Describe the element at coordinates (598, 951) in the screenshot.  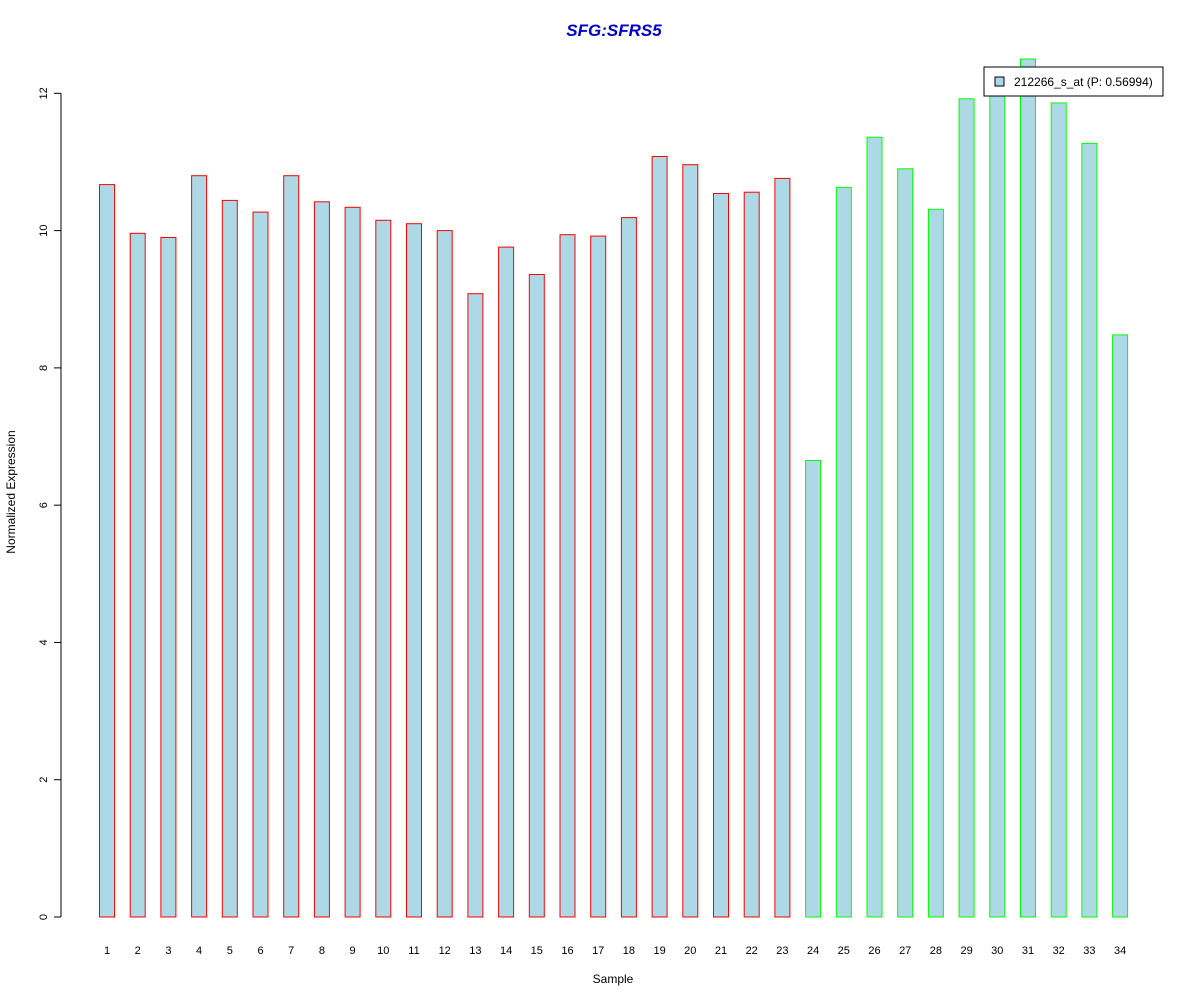
I see `x-tick-label: 17` at that location.